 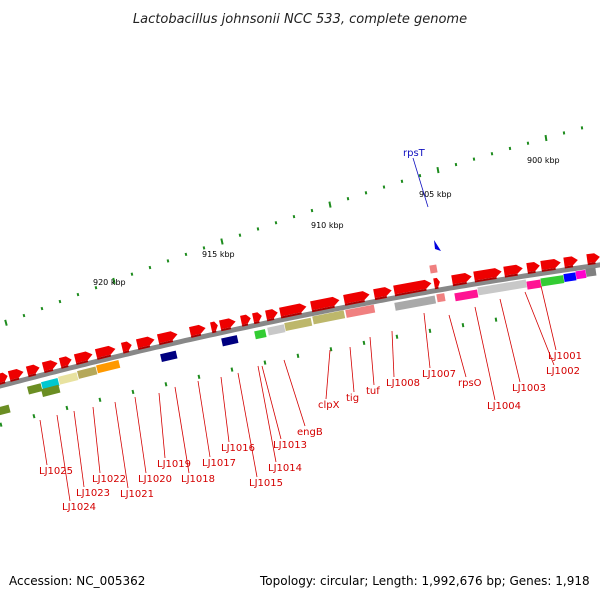 What do you see at coordinates (155, 479) in the screenshot?
I see `gene-label-lj1020: LJ1020` at bounding box center [155, 479].